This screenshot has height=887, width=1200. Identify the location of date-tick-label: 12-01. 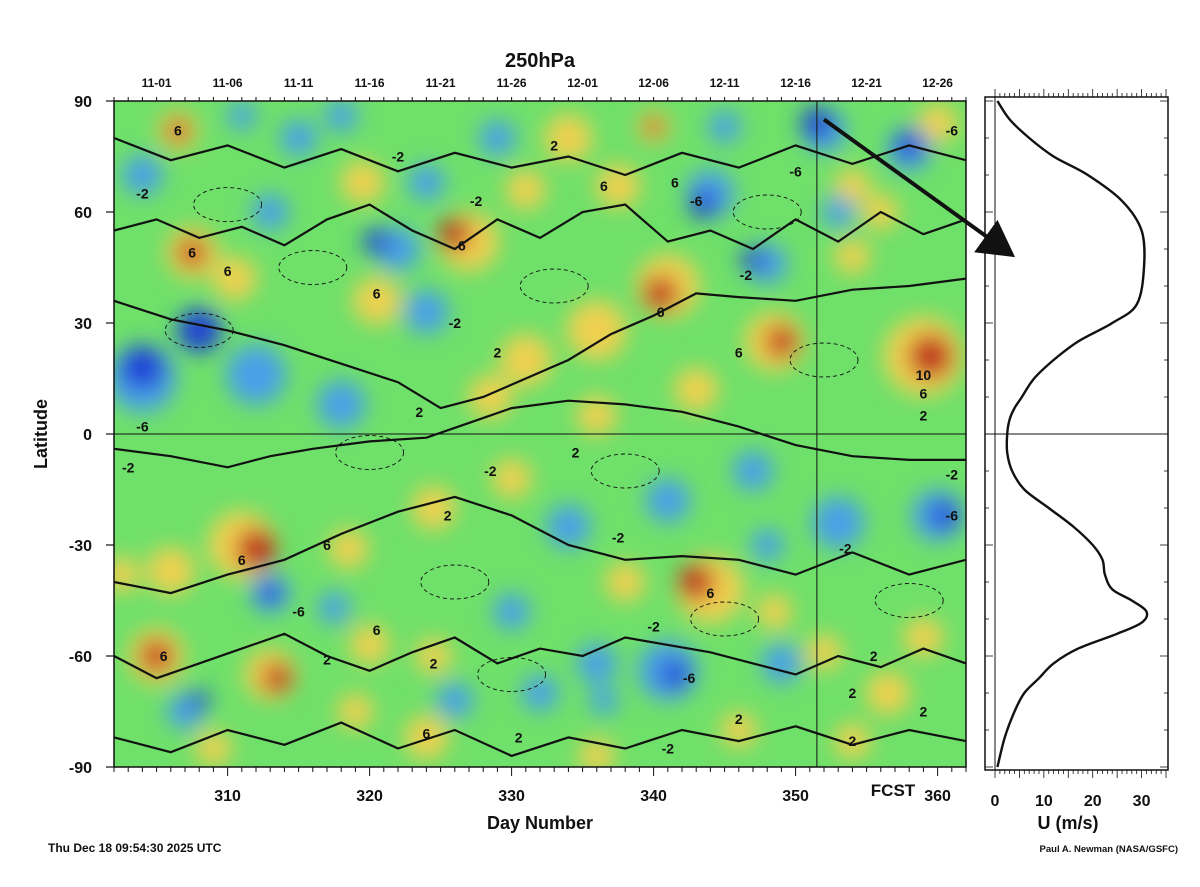
(582, 83).